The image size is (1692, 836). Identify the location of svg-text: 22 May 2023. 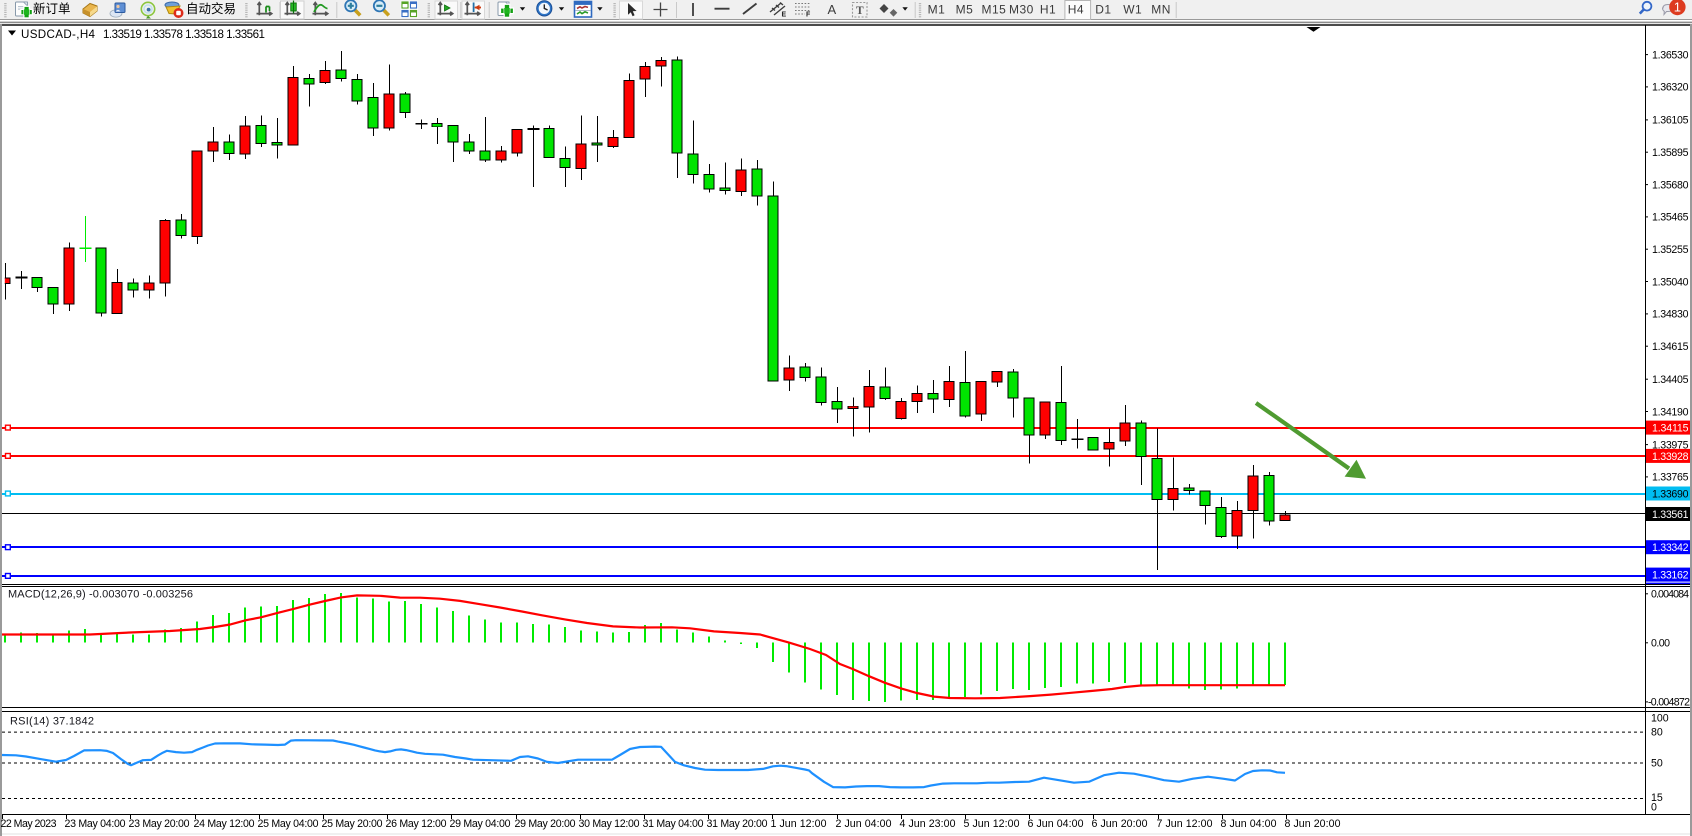
(29, 824).